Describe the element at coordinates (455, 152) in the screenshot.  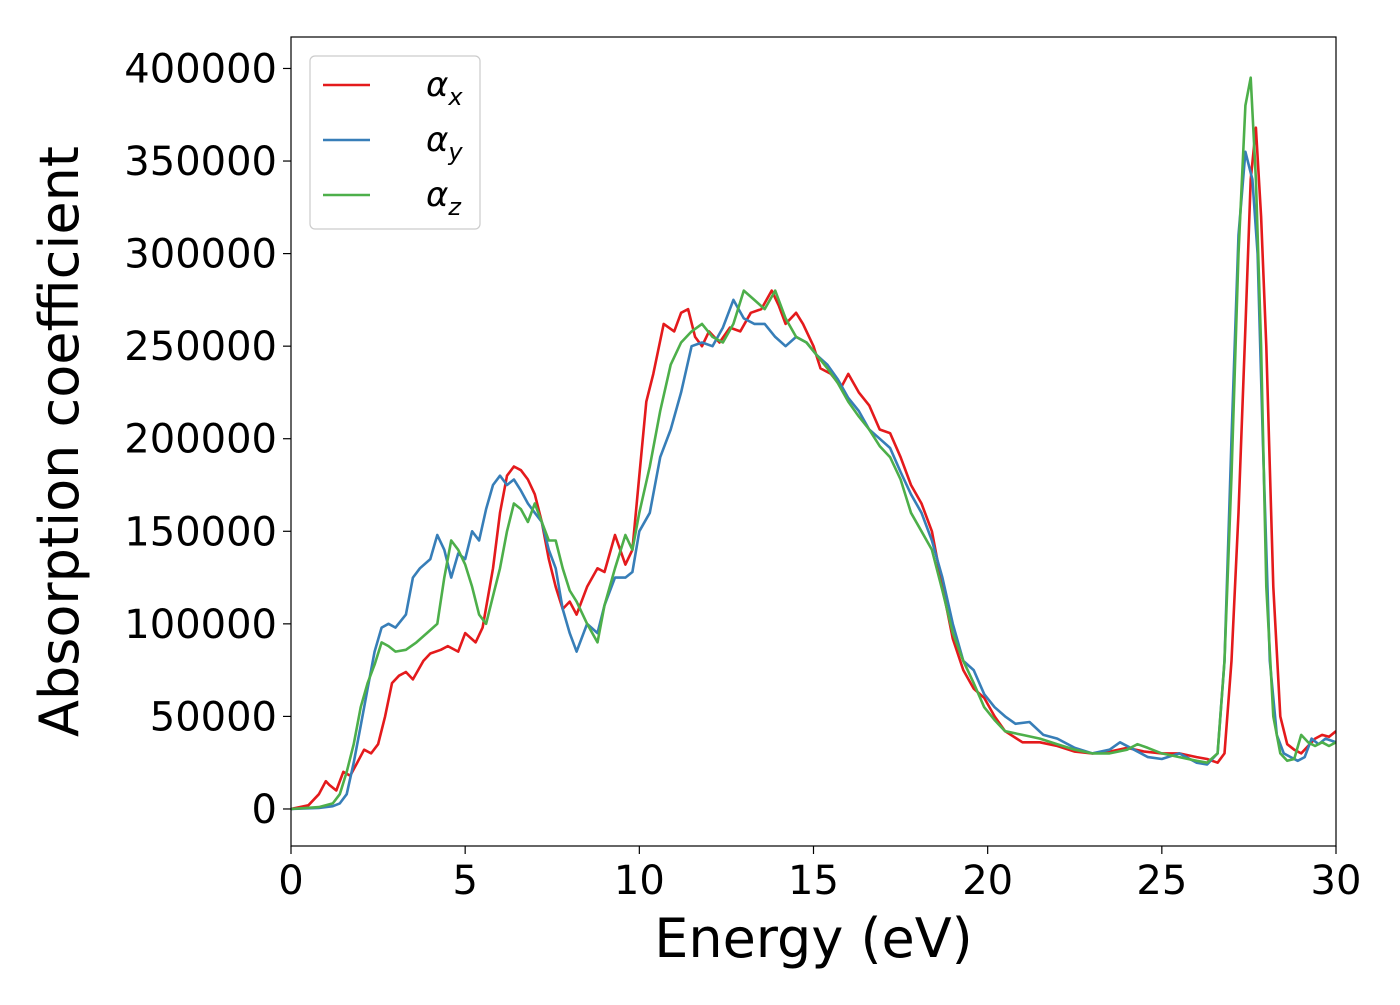
I see `legend-label-subscript: y` at that location.